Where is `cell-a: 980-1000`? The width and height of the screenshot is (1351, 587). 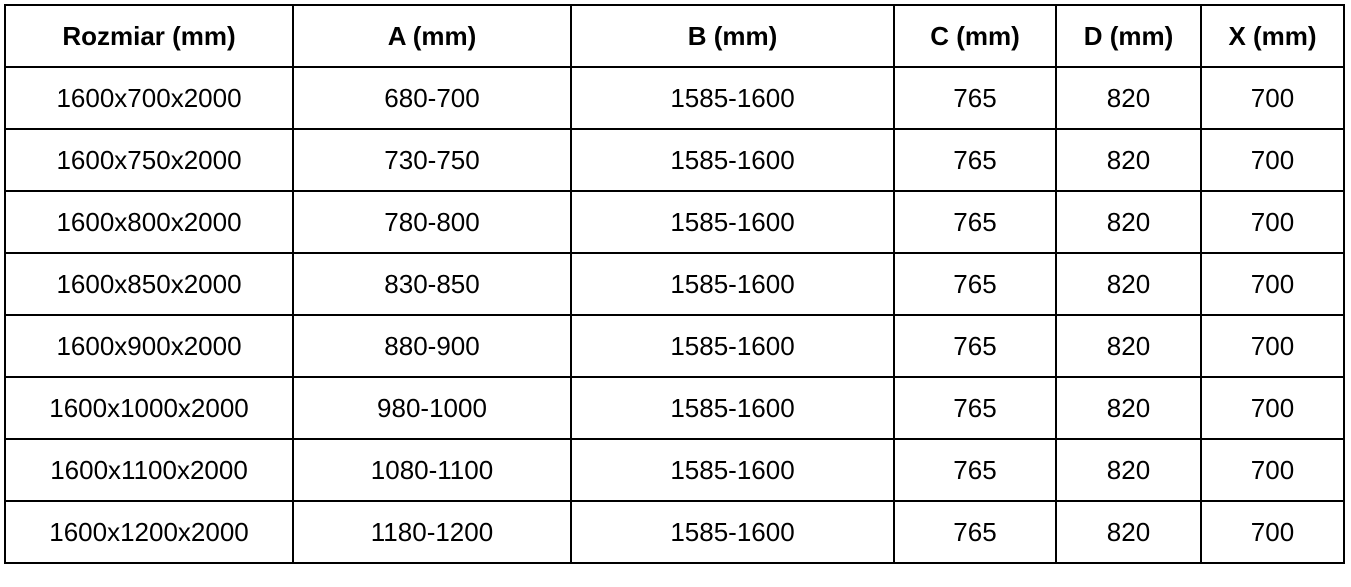 cell-a: 980-1000 is located at coordinates (432, 408).